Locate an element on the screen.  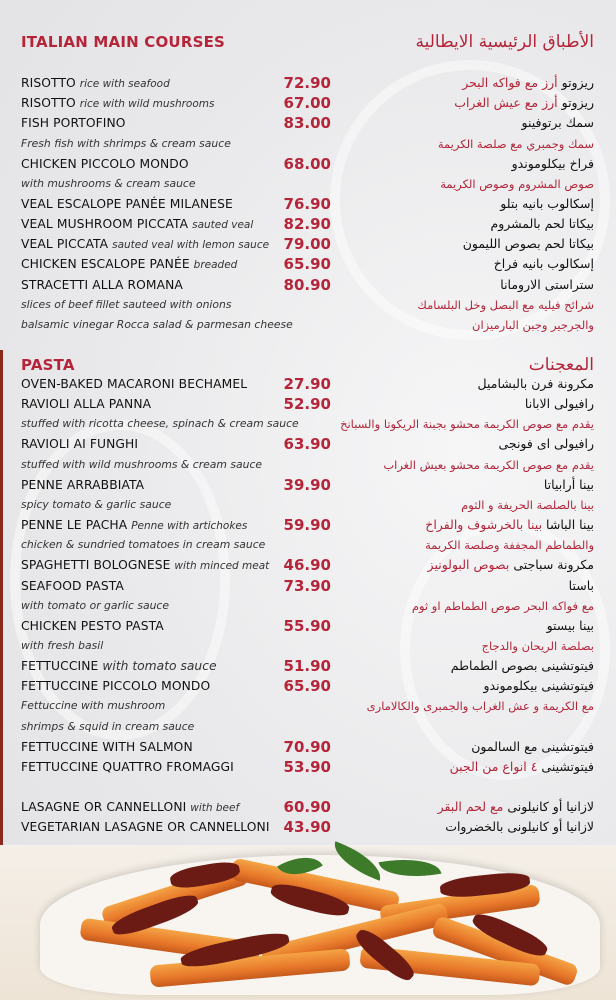
item-note: breaded is located at coordinates (215, 265).